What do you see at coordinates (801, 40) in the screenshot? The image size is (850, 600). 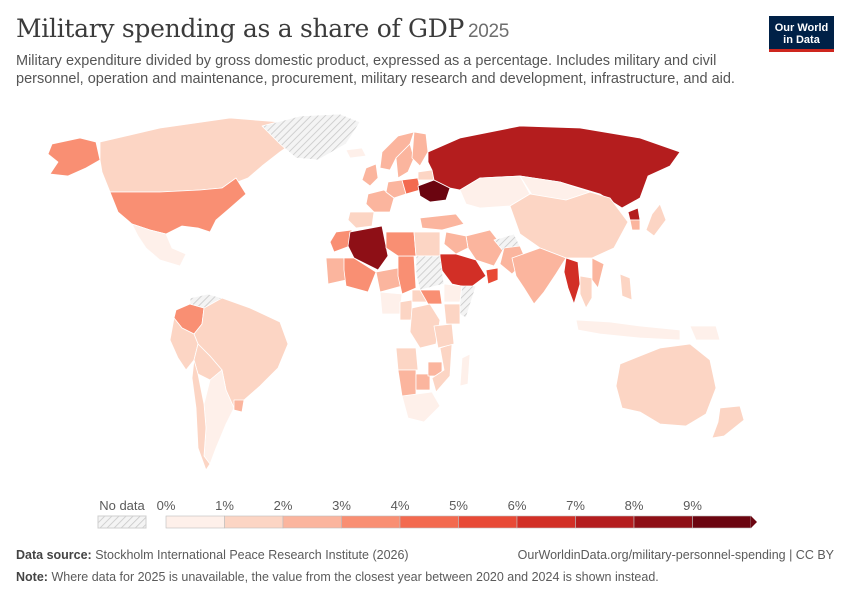 I see `logo-line-2: in Data` at bounding box center [801, 40].